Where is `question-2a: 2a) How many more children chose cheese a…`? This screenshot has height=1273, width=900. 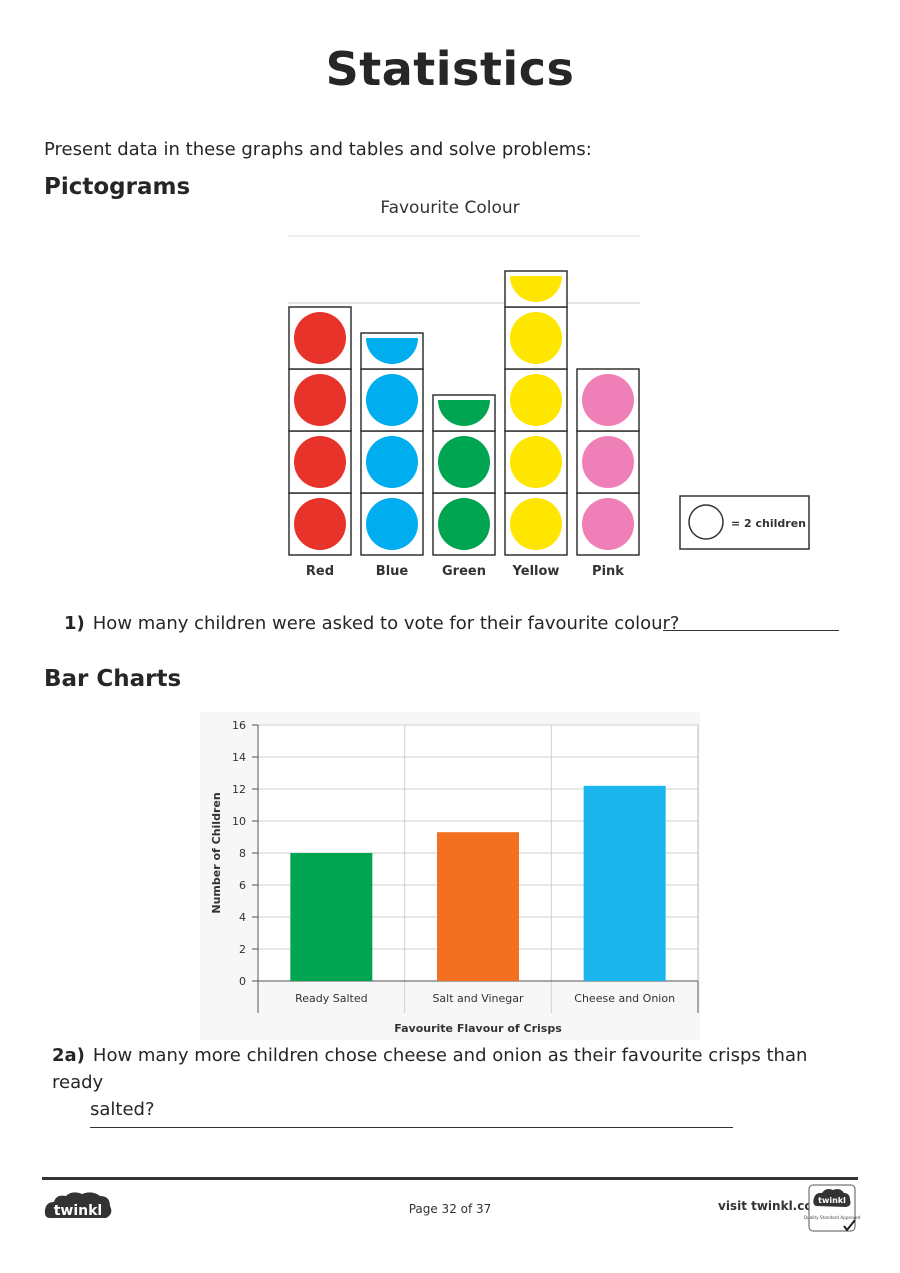 question-2a: 2a) How many more children chose cheese a… is located at coordinates (447, 1082).